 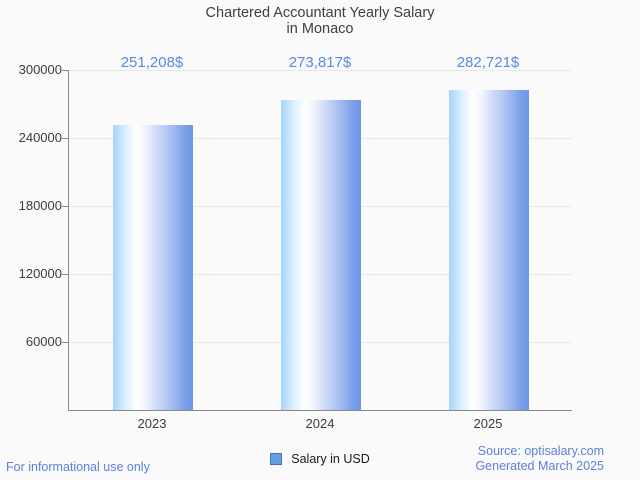 What do you see at coordinates (78, 467) in the screenshot?
I see `disclaimer-text: For informational use only` at bounding box center [78, 467].